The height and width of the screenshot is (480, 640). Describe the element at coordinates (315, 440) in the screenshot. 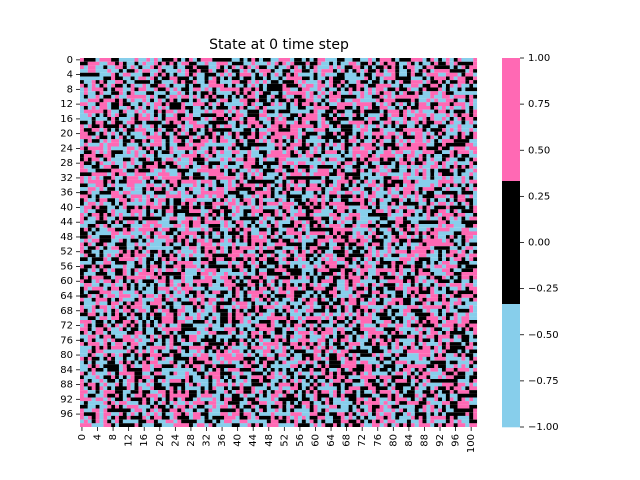

I see `x-tick-label: 60` at that location.